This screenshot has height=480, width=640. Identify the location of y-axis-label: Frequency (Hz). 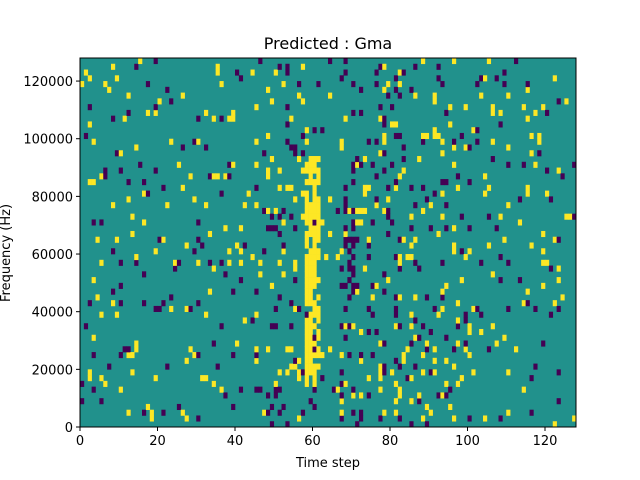
(7, 253).